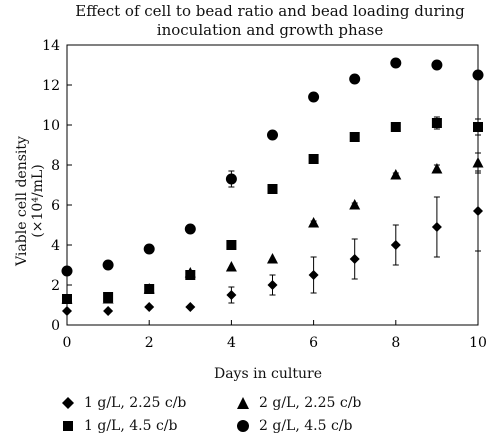 Image resolution: width=500 pixels, height=439 pixels. I want to click on y-tick-label: 4, so click(55, 246).